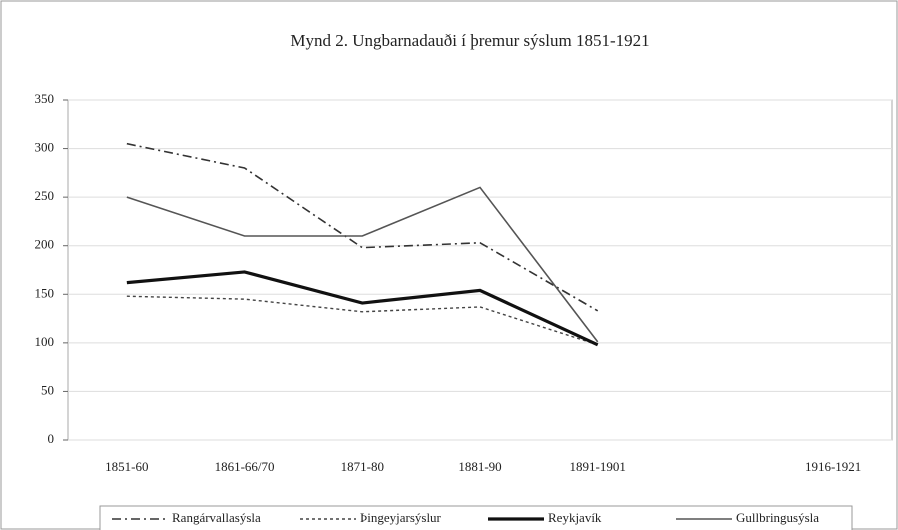  Describe the element at coordinates (216, 517) in the screenshot. I see `legend-label: Rangárvallasýsla` at that location.